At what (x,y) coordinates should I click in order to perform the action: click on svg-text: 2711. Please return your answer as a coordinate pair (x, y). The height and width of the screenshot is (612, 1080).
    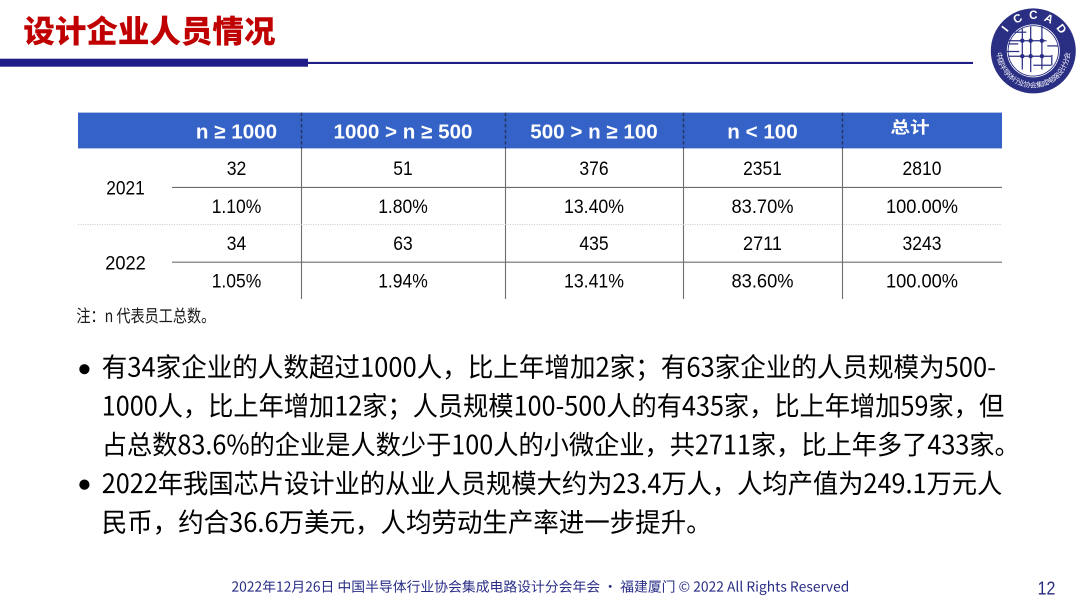
    Looking at the image, I should click on (762, 244).